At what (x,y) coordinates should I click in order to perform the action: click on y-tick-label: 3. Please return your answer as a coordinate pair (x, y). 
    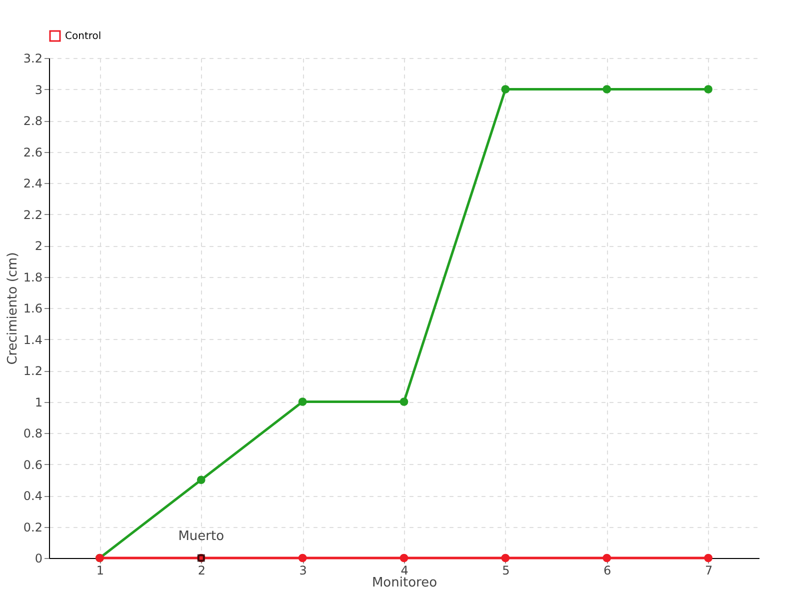
    Looking at the image, I should click on (38, 89).